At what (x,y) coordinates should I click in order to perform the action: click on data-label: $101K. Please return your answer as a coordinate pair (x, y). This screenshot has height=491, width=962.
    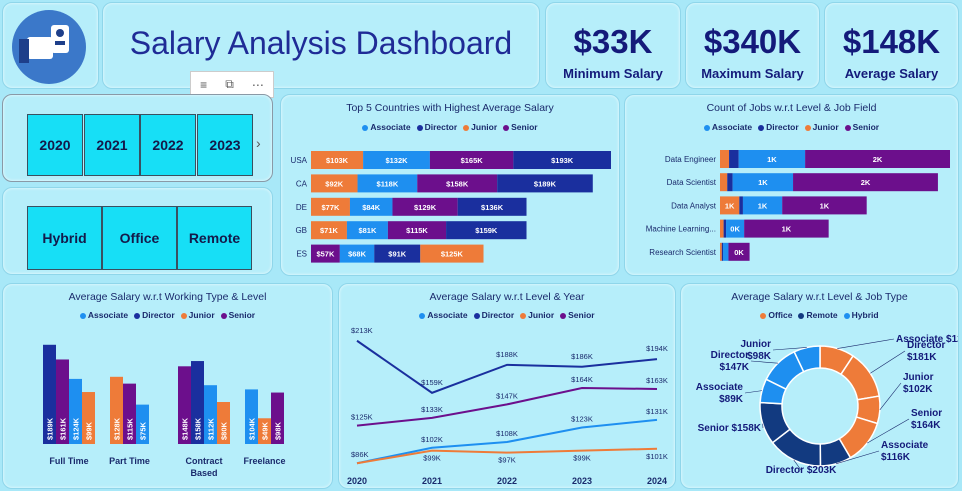
    Looking at the image, I should click on (657, 456).